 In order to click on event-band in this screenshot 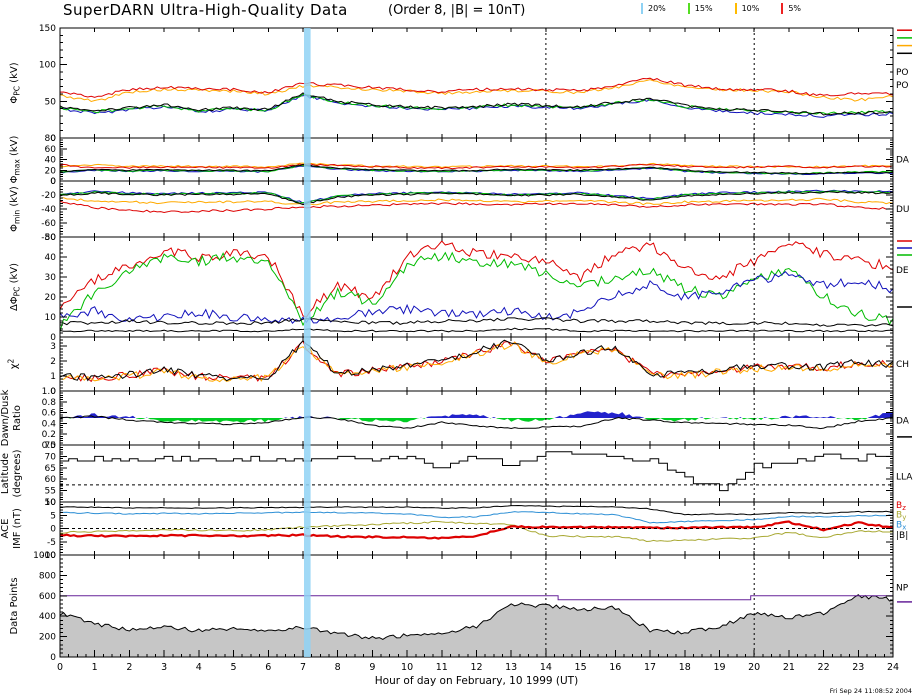, I will do `click(307, 342)`.